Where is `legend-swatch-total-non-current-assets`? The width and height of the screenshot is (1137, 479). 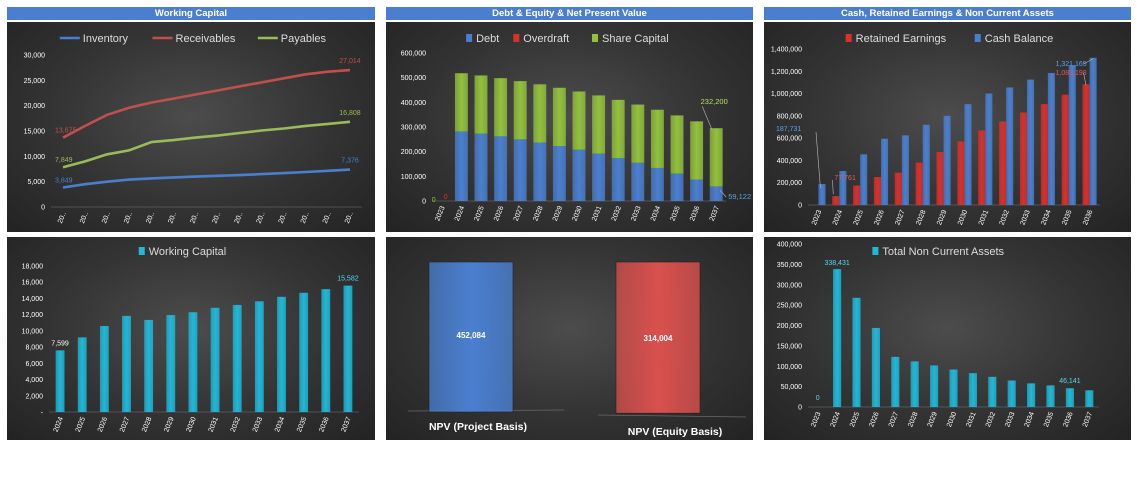
legend-swatch-total-non-current-assets is located at coordinates (875, 251).